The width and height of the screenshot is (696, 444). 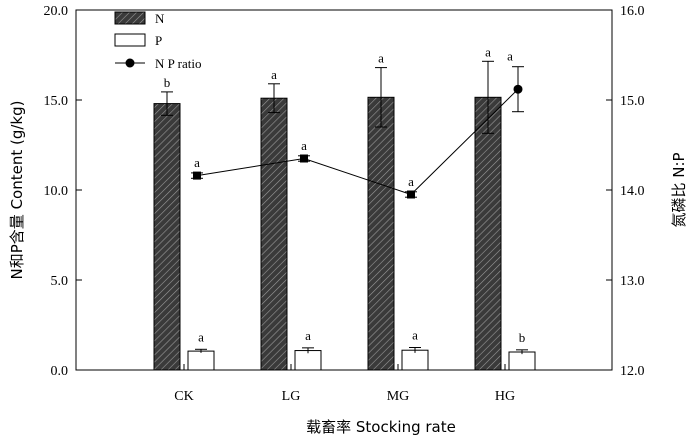 I want to click on bar-p-ck, so click(x=201, y=360).